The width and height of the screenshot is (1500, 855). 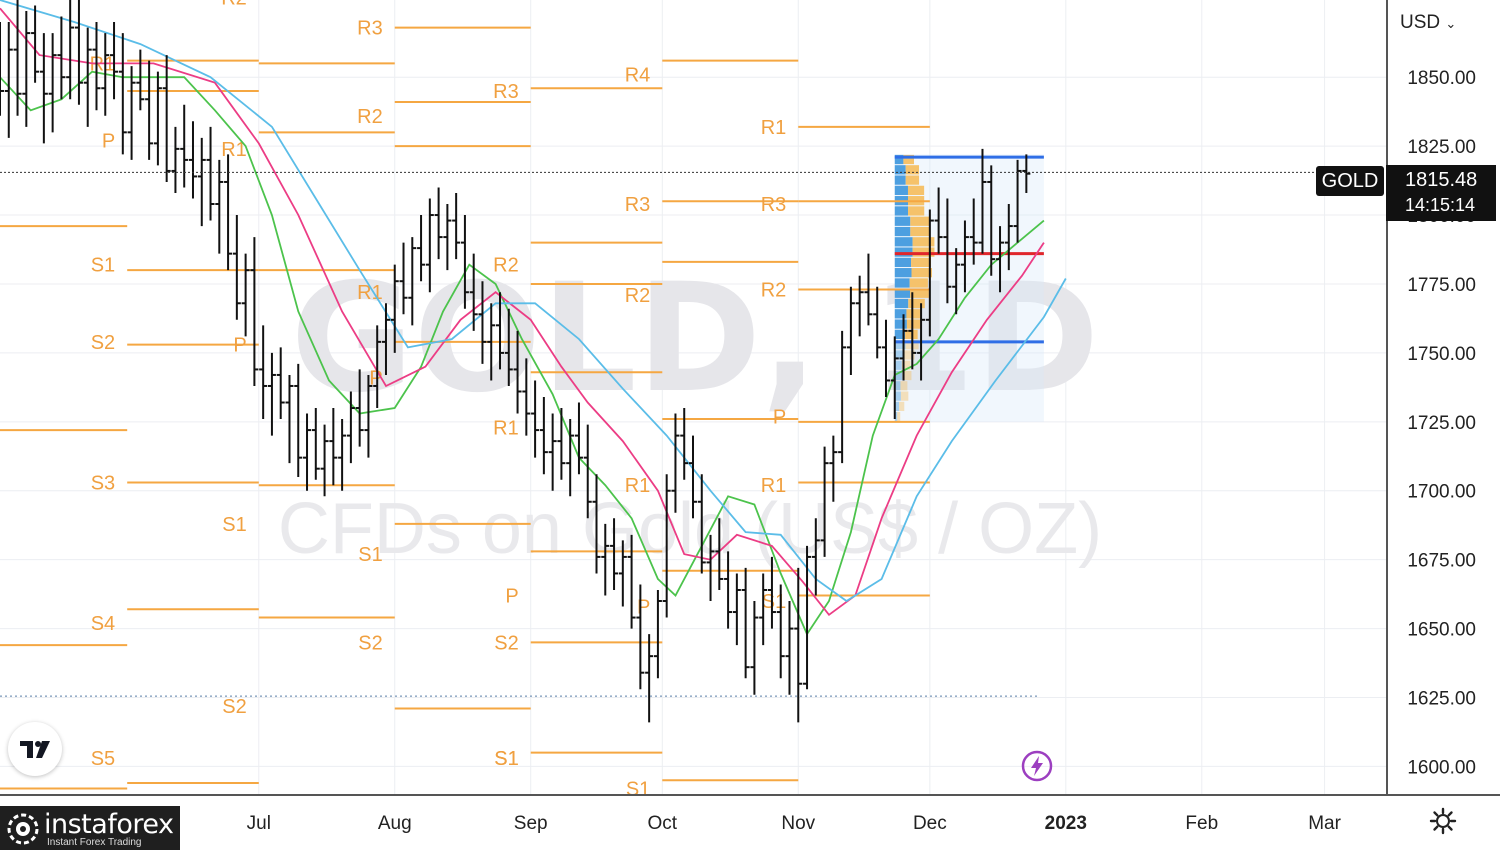 I want to click on y-tick-label: 1750.00, so click(x=1441, y=354).